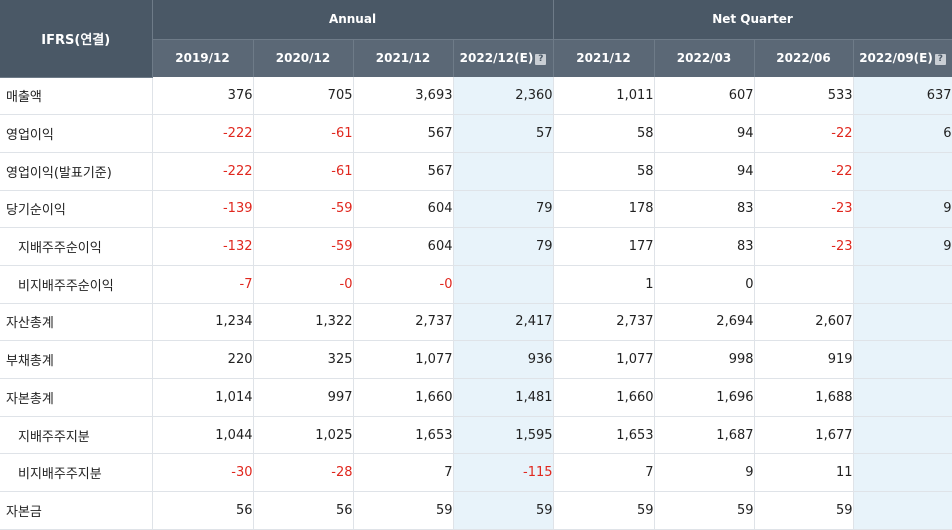 The height and width of the screenshot is (530, 952). Describe the element at coordinates (604, 473) in the screenshot. I see `value-cell: 7` at that location.